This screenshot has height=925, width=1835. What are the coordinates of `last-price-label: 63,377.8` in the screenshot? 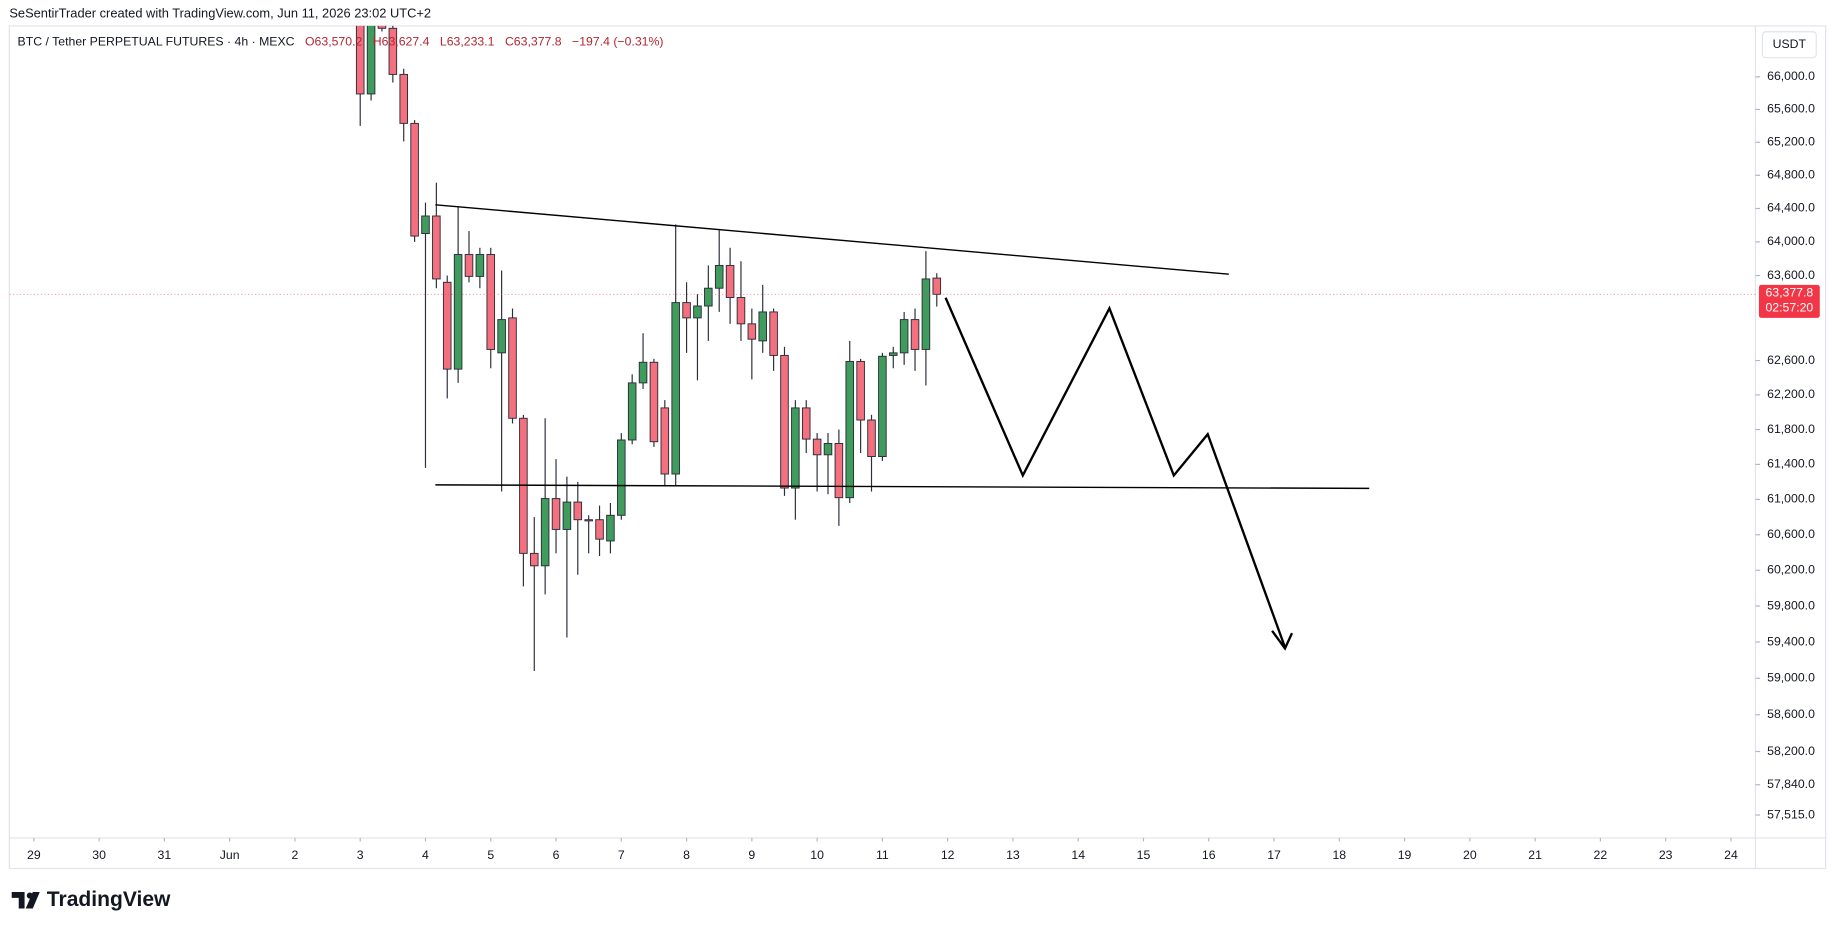 It's located at (1789, 292).